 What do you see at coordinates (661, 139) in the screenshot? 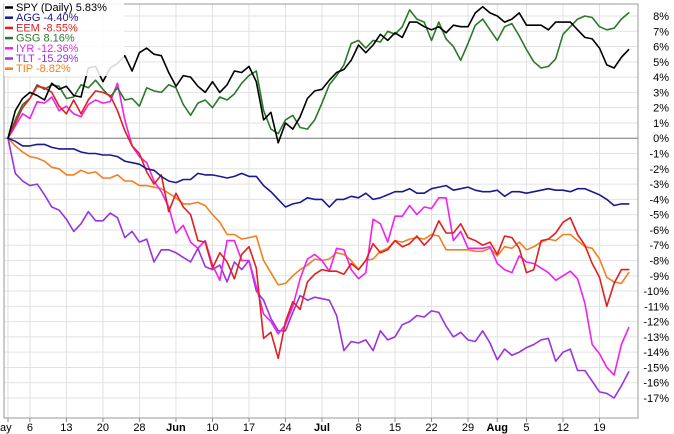
I see `y-tick-label: 0%` at bounding box center [661, 139].